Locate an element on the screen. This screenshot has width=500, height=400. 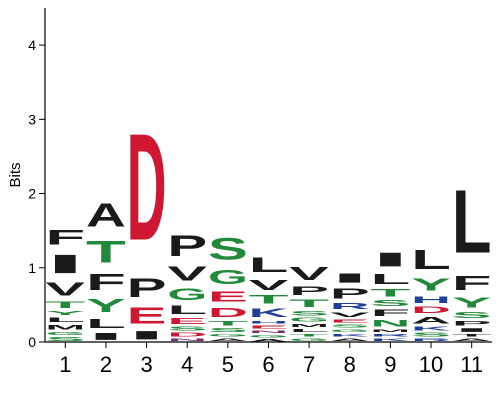
x-tick-label: 7 is located at coordinates (309, 364).